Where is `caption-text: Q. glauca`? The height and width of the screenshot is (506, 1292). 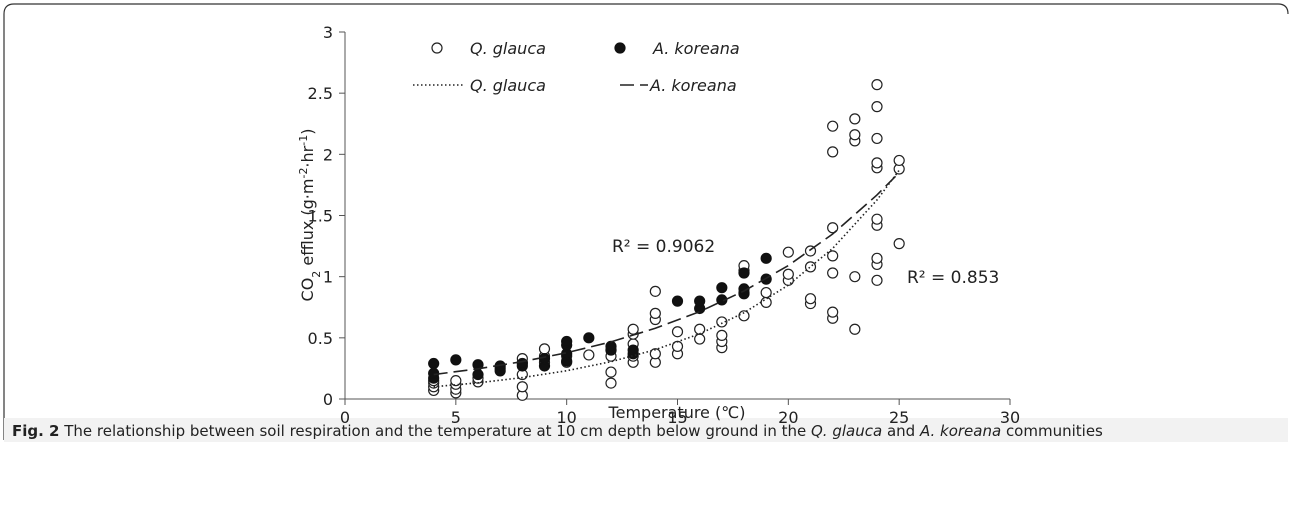
caption-text: Q. glauca is located at coordinates (846, 431).